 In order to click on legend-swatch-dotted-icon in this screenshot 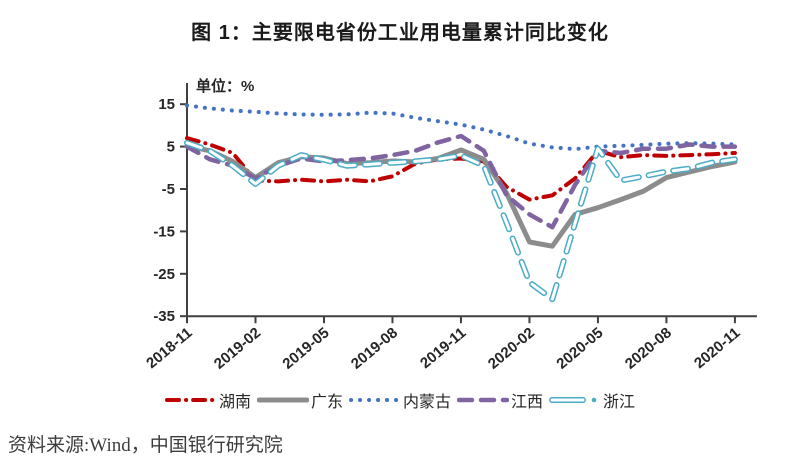, I will do `click(374, 400)`.